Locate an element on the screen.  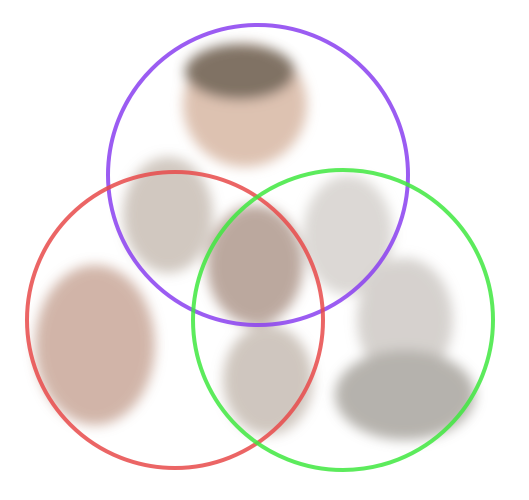
face-upper-left is located at coordinates (168, 215).